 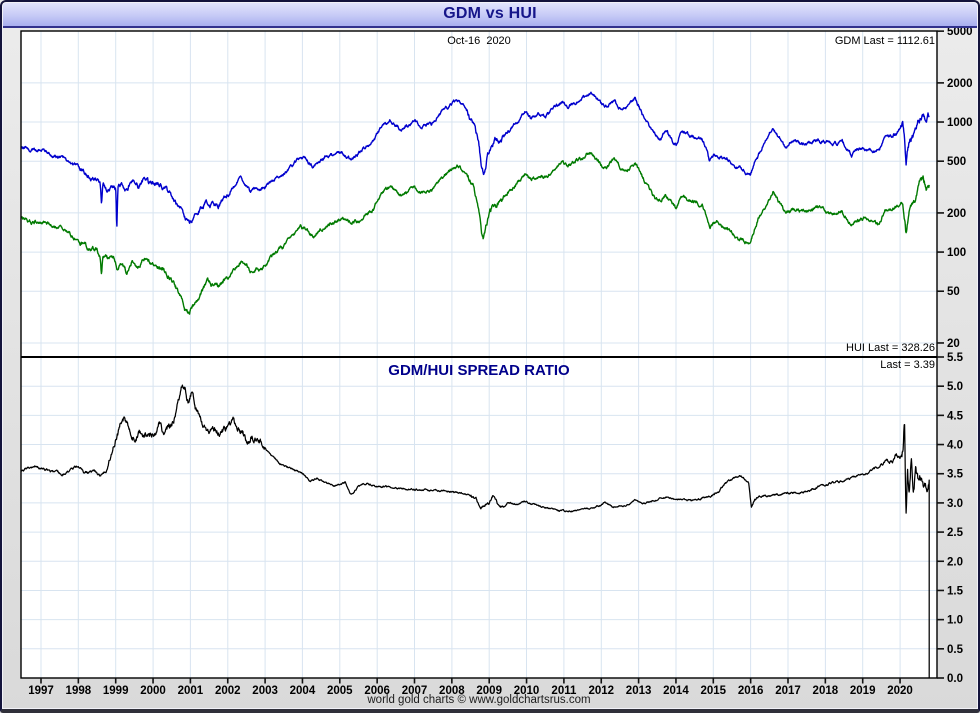 I want to click on ytick-label: 200, so click(x=956, y=214).